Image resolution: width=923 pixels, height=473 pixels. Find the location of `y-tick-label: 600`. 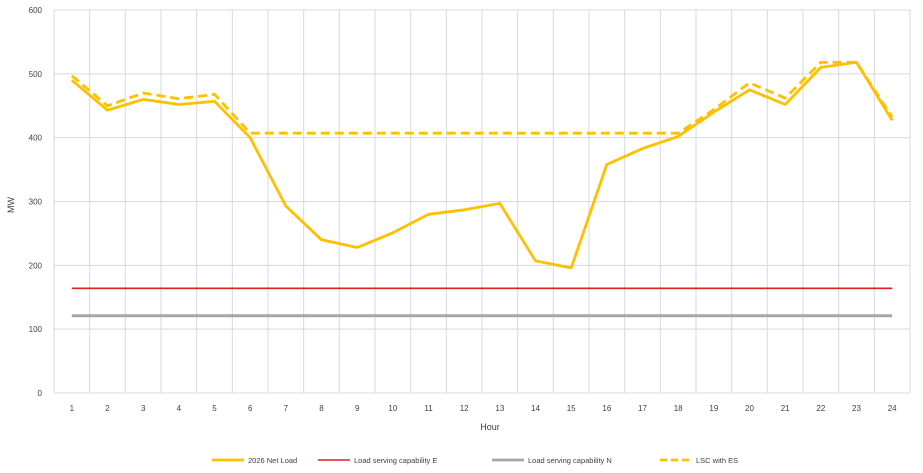

y-tick-label: 600 is located at coordinates (36, 10).